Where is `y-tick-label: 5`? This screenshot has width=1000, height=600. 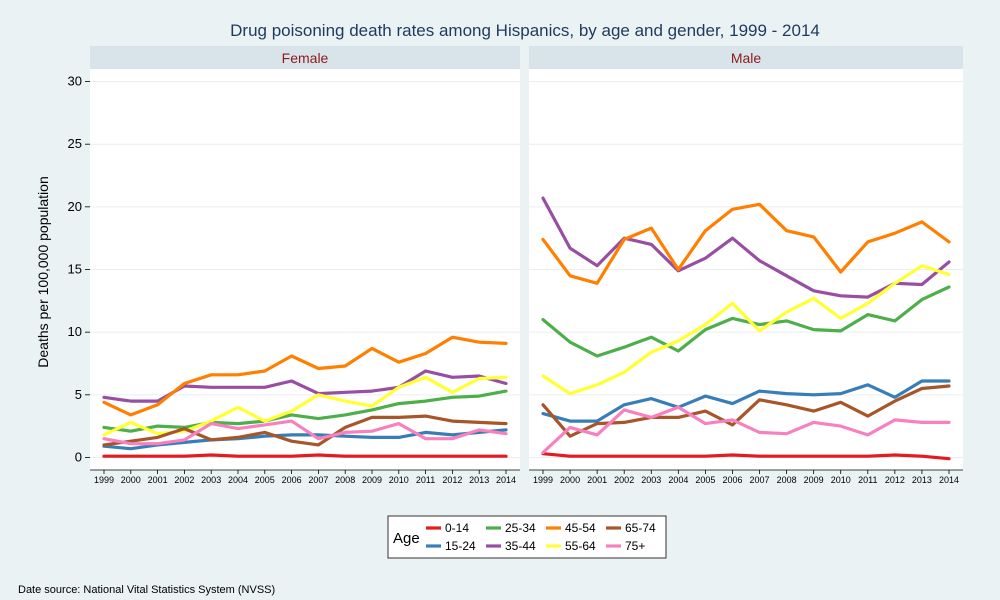
y-tick-label: 5 is located at coordinates (78, 394).